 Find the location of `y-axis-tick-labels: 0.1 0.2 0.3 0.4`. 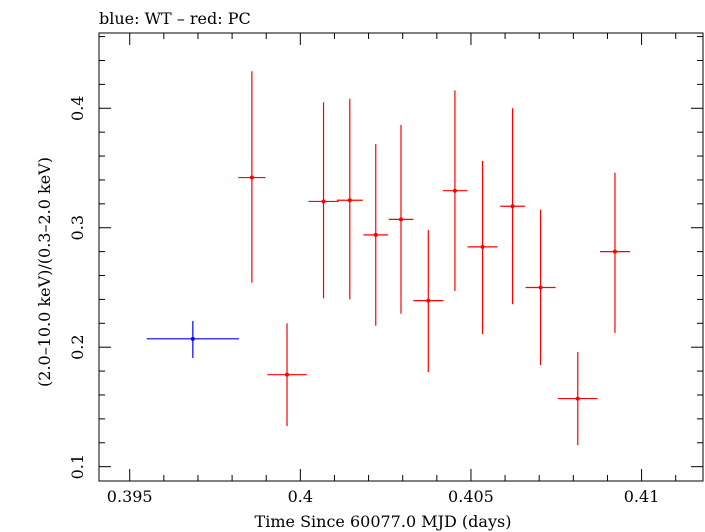

y-axis-tick-labels: 0.1 0.2 0.3 0.4 is located at coordinates (77, 288).